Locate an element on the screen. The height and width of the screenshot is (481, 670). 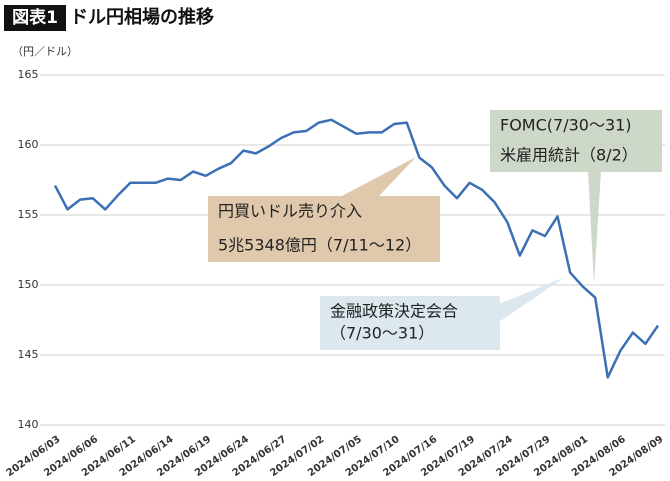
callout-text: 5兆5348億円（7/11〜12） is located at coordinates (319, 245).